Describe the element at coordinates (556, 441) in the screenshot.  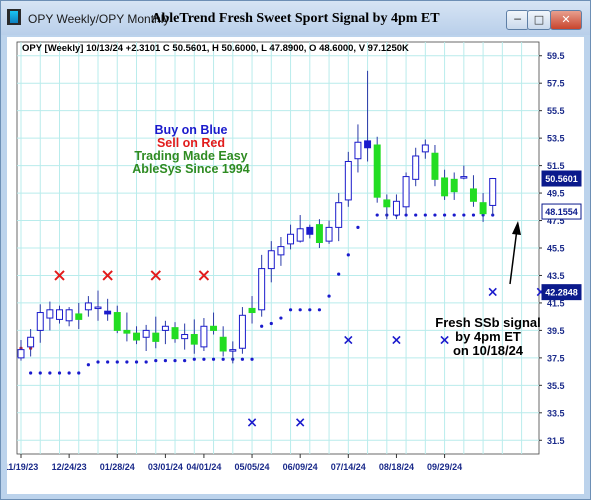
I see `y-tick-label: 31.5` at that location.